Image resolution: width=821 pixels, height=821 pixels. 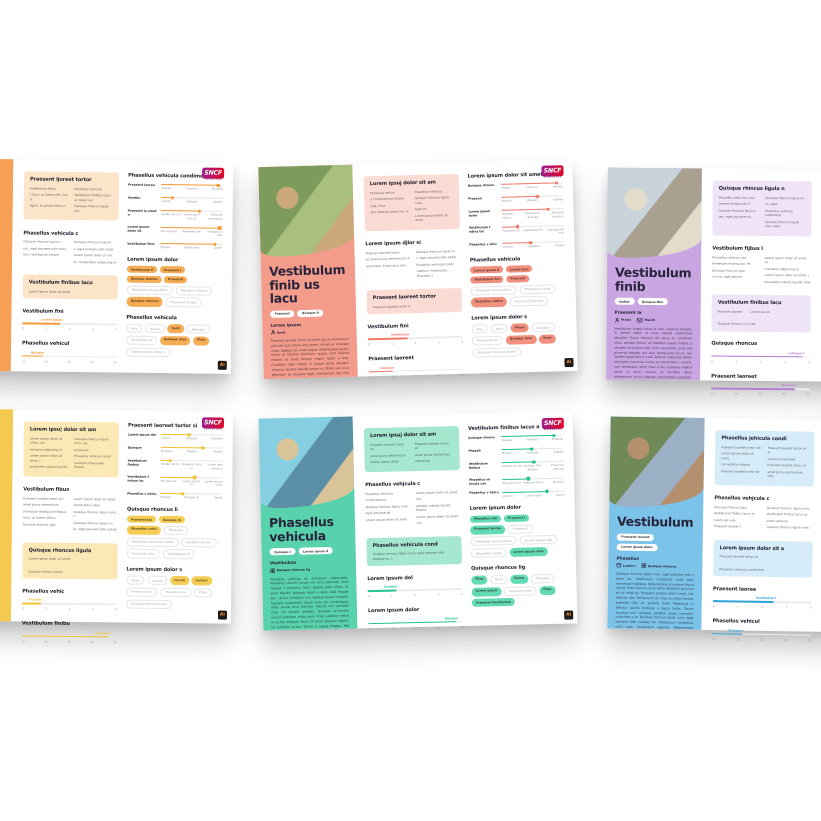 What do you see at coordinates (416, 375) in the screenshot?
I see `slider-tick-label: 3h` at bounding box center [416, 375].